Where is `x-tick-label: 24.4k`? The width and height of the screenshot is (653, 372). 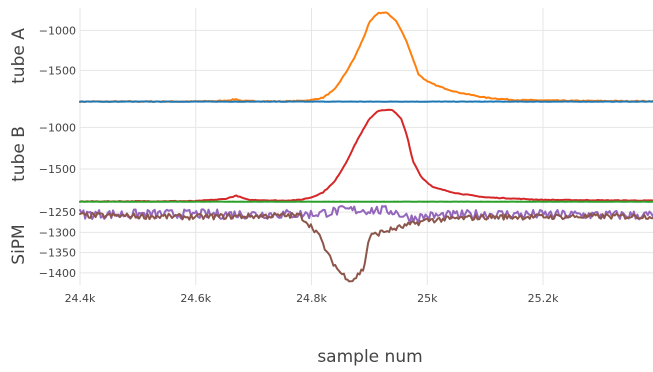
x-tick-label: 24.4k is located at coordinates (80, 298).